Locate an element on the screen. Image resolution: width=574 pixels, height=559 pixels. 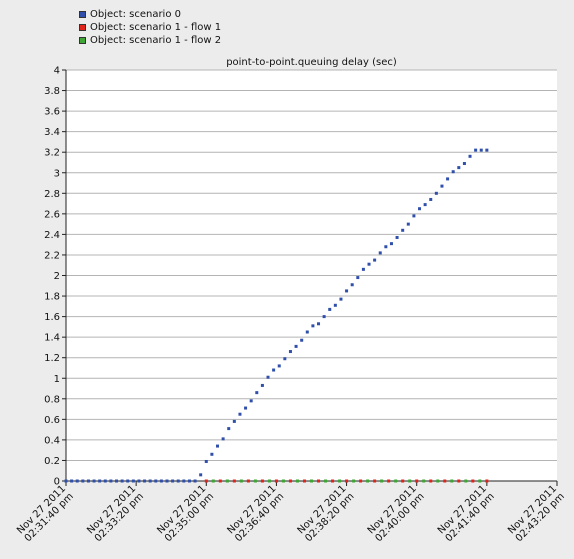
x-tick-label: Nov 27 201102:41:40 pm is located at coordinates (466, 513).